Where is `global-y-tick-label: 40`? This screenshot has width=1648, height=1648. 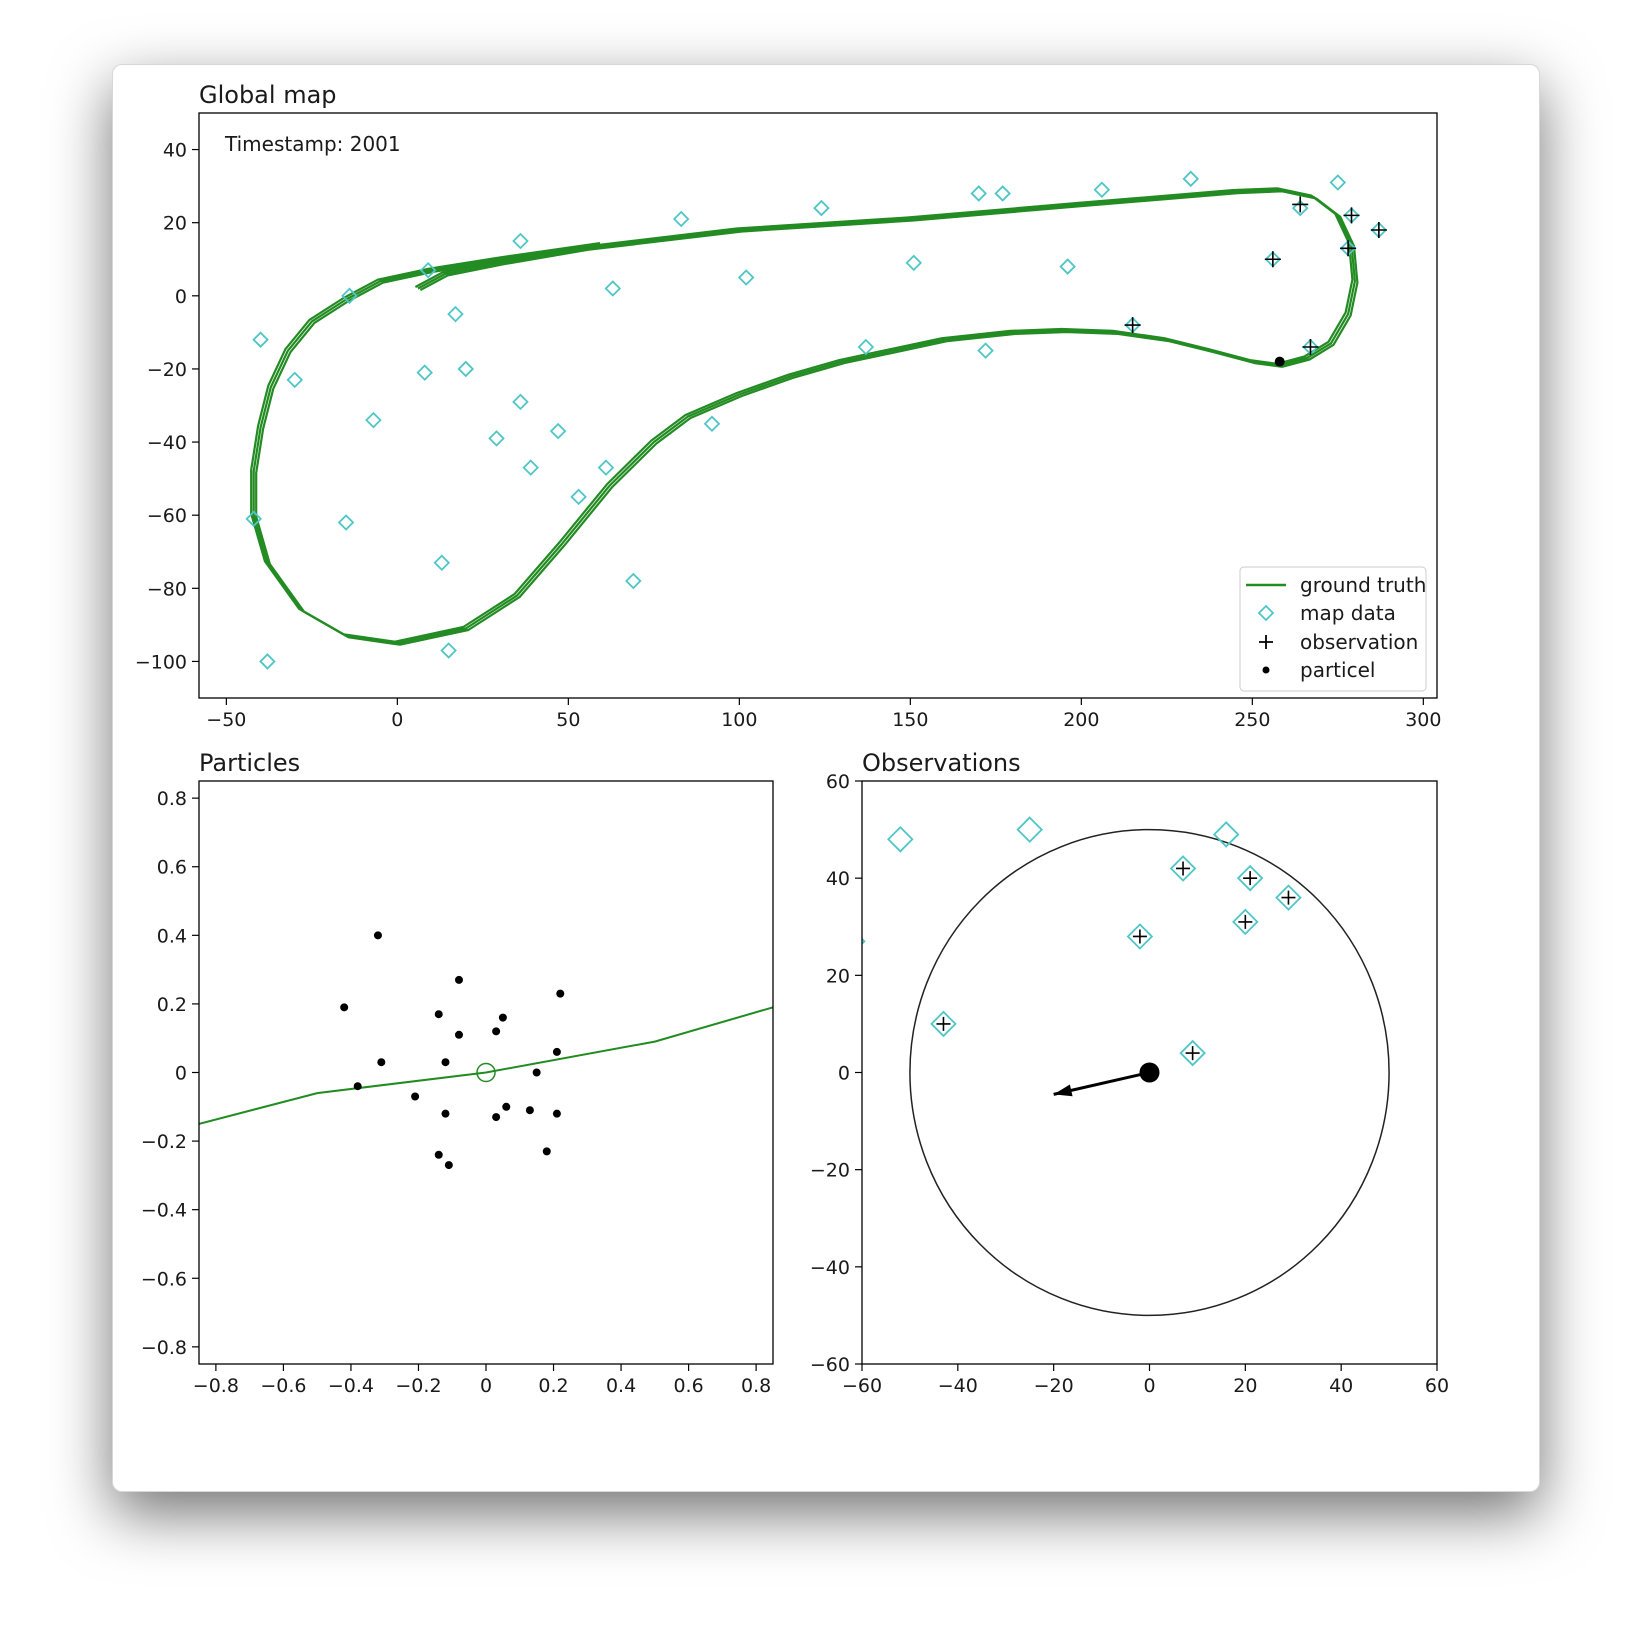
global-y-tick-label: 40 is located at coordinates (175, 151).